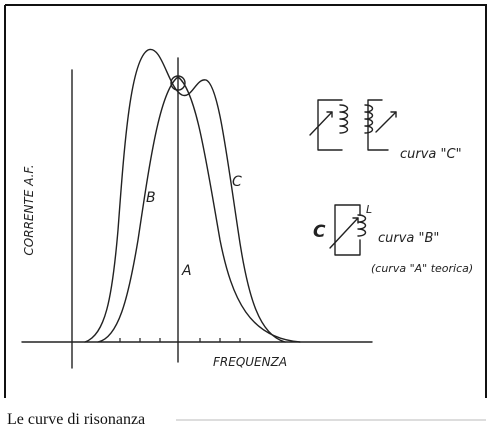  What do you see at coordinates (180, 340) in the screenshot?
I see `axis-ticks` at bounding box center [180, 340].